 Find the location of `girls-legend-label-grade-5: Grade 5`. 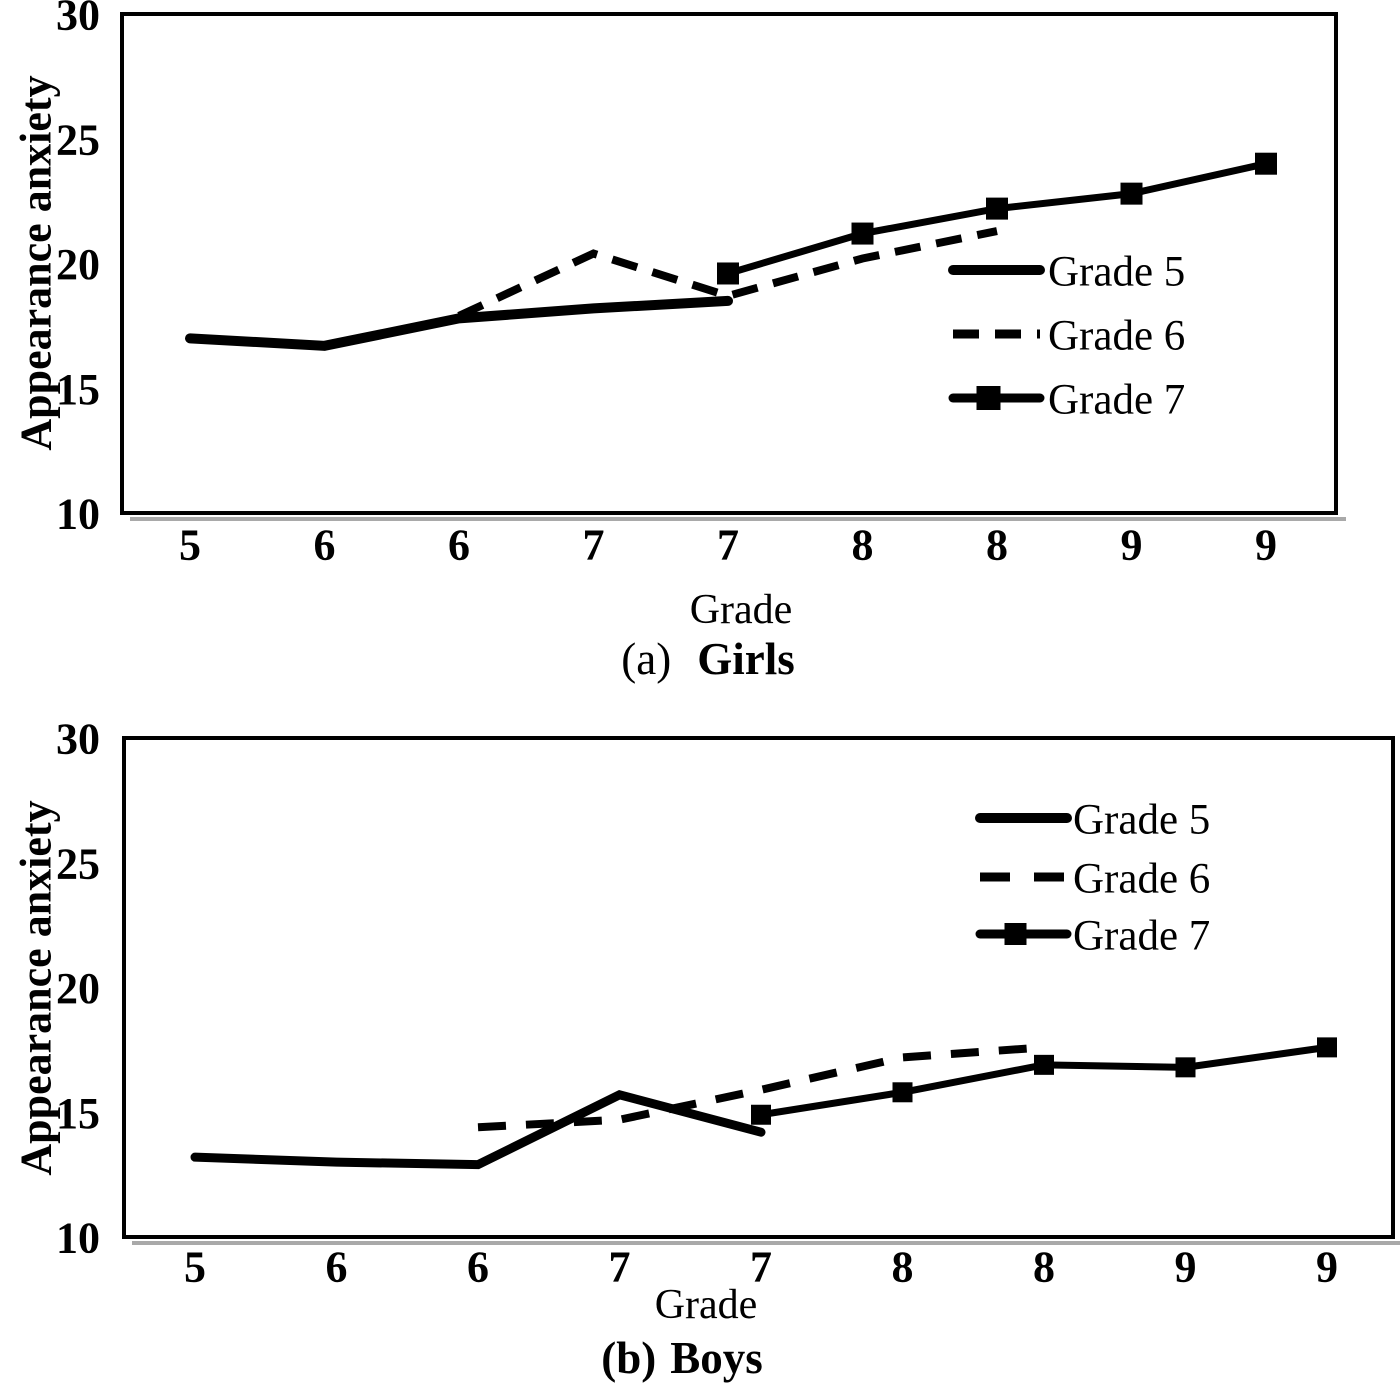

girls-legend-label-grade-5: Grade 5 is located at coordinates (1116, 272).